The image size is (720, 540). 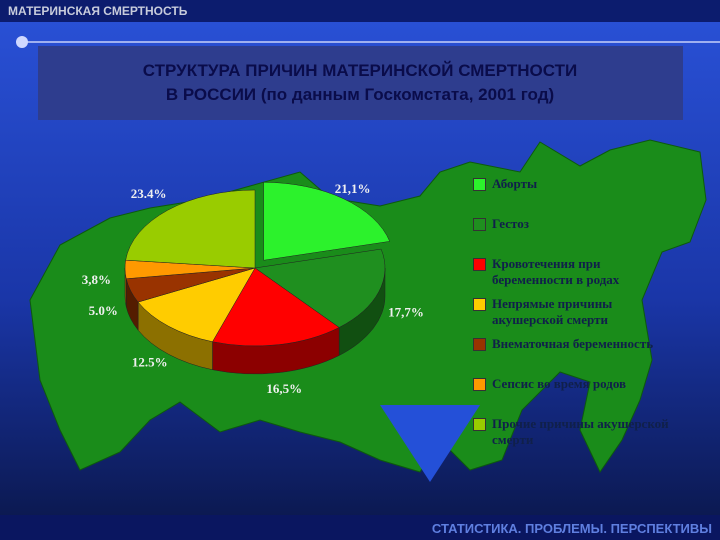 What do you see at coordinates (430, 443) in the screenshot?
I see `pointer` at bounding box center [430, 443].